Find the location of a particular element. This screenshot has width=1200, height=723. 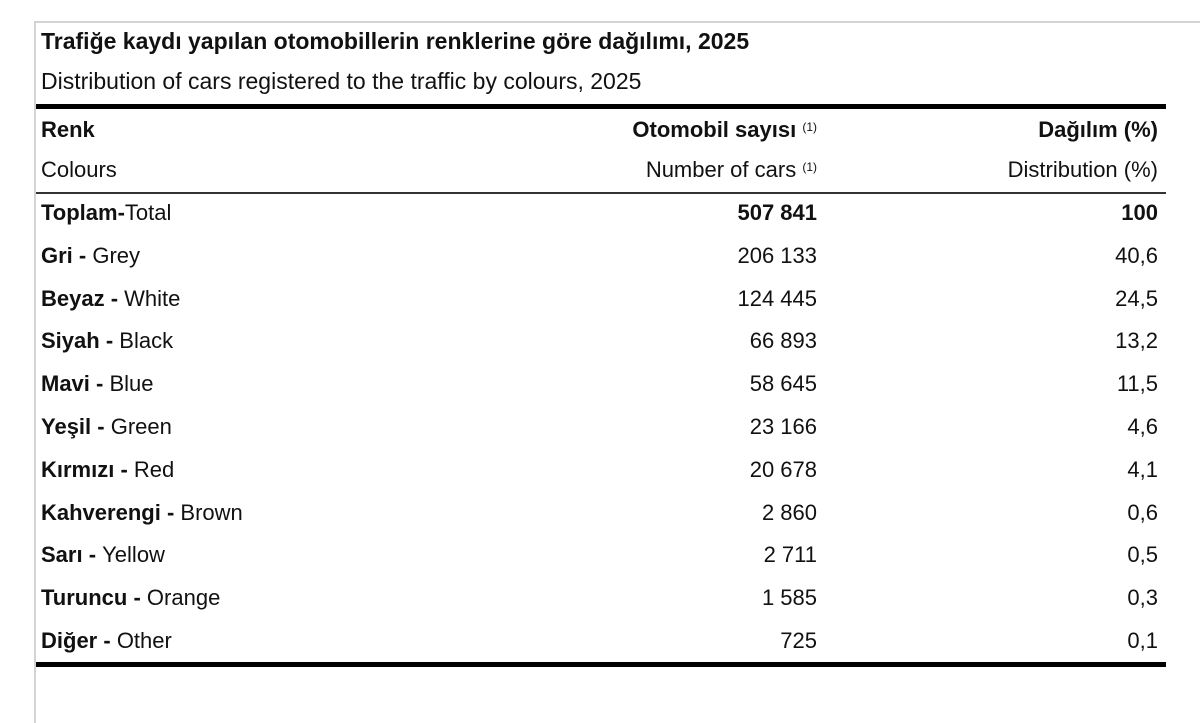

header-row-tr: Renk Otomobil sayısı (1) Dağılım (%) is located at coordinates (599, 137).